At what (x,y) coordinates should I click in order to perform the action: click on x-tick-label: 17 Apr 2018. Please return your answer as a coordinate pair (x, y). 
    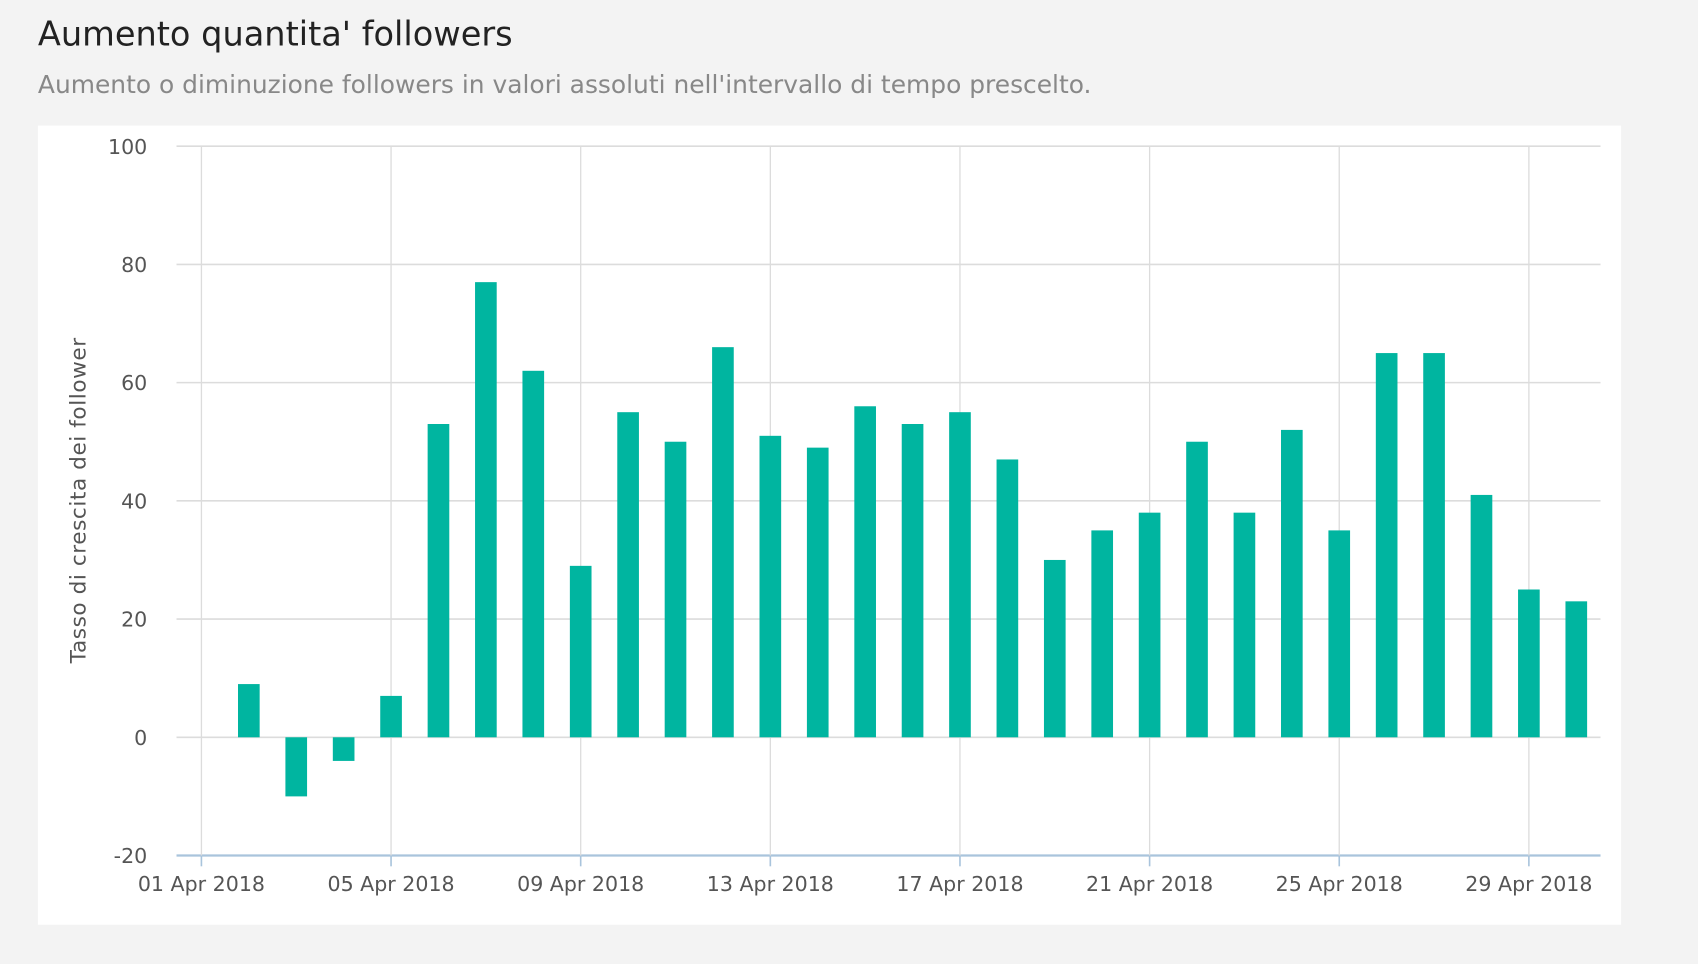
    Looking at the image, I should click on (959, 884).